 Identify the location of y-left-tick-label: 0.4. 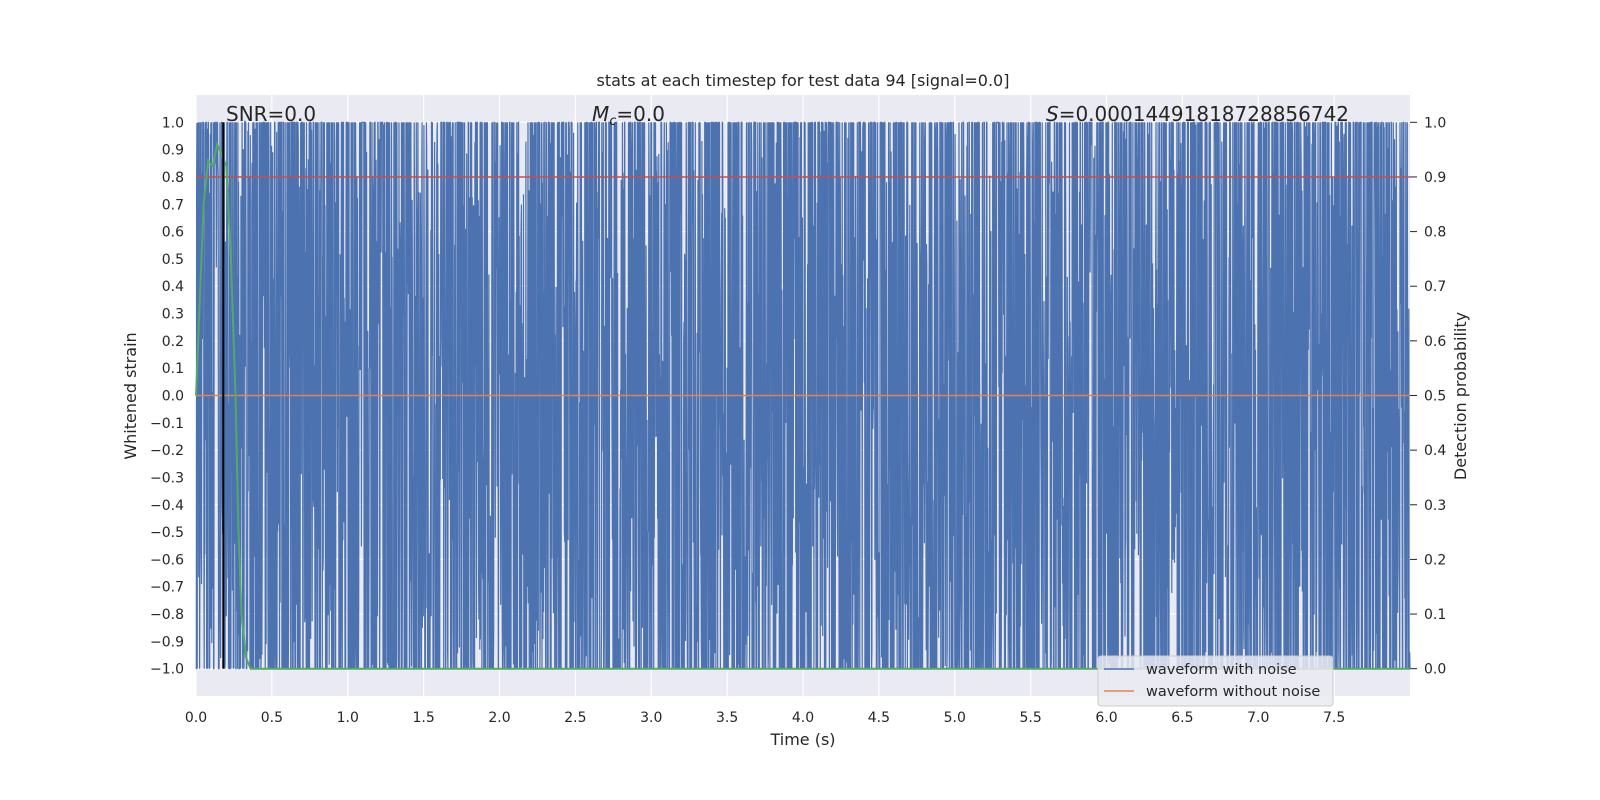
(173, 287).